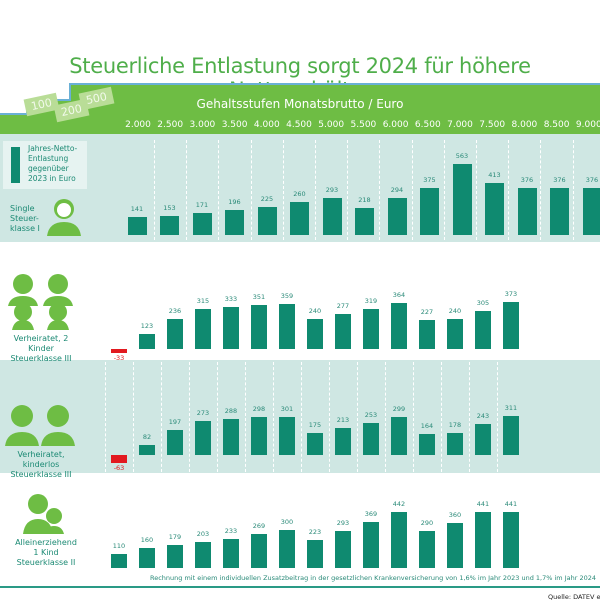 This screenshot has width=600, height=601. I want to click on data-label: 225, so click(267, 199).